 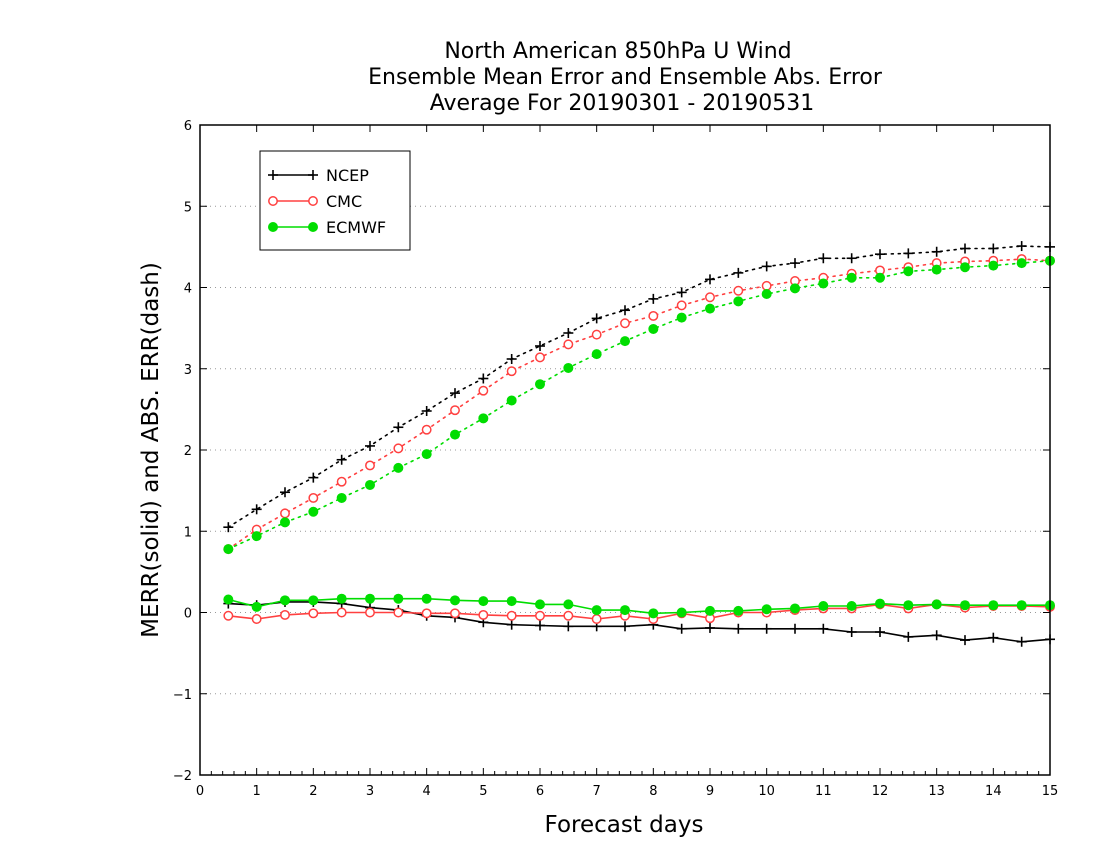 What do you see at coordinates (370, 791) in the screenshot?
I see `x-tick-label: 3` at bounding box center [370, 791].